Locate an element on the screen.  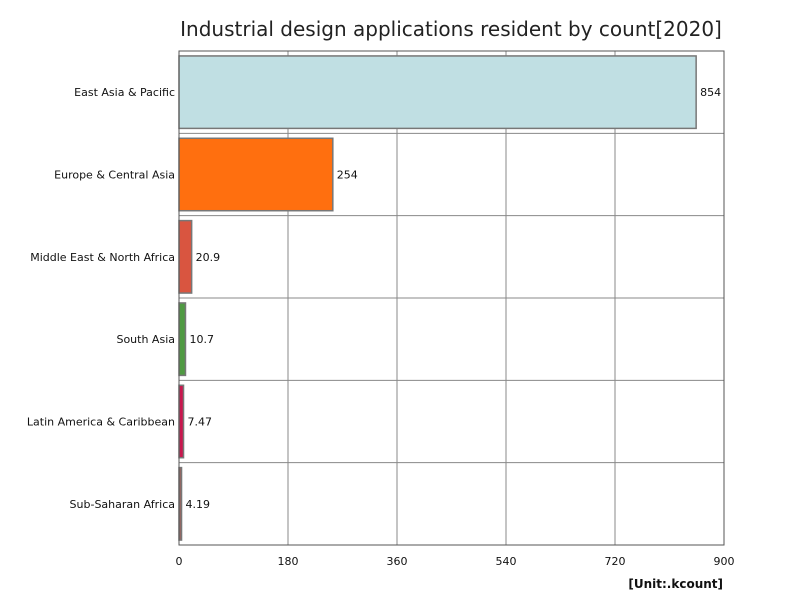
x-tick-label: 360 is located at coordinates (397, 561).